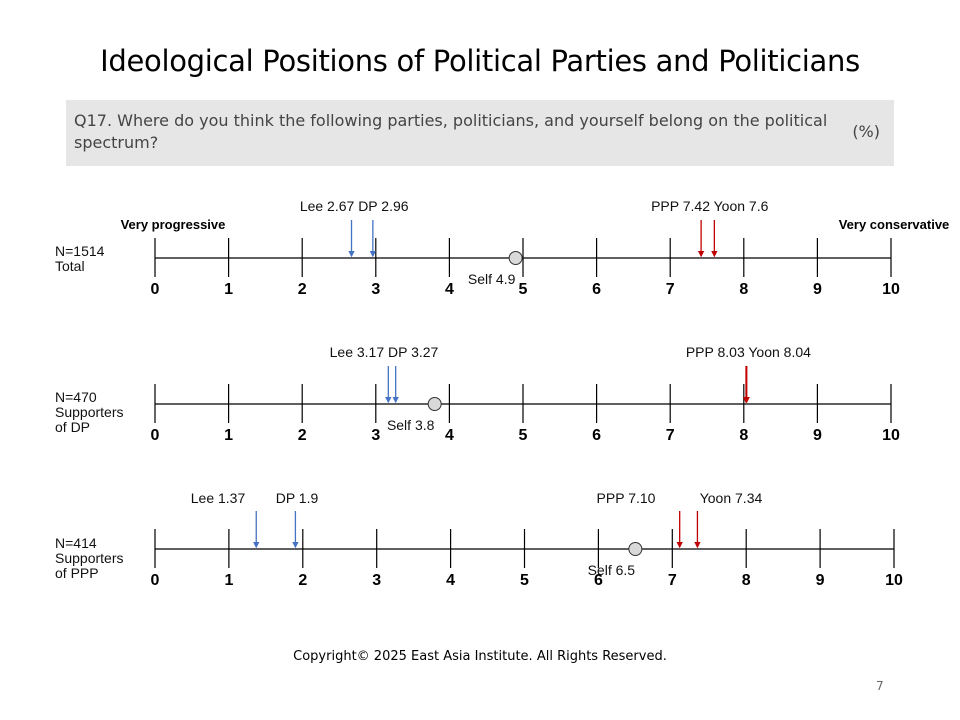  What do you see at coordinates (77, 573) in the screenshot?
I see `group-label-line: of PPP` at bounding box center [77, 573].